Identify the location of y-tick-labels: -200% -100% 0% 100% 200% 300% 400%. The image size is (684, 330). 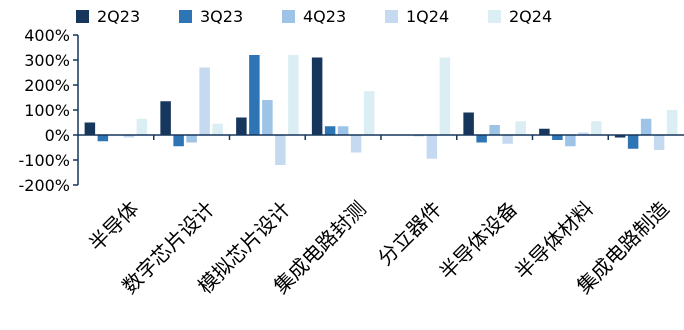
(44, 110).